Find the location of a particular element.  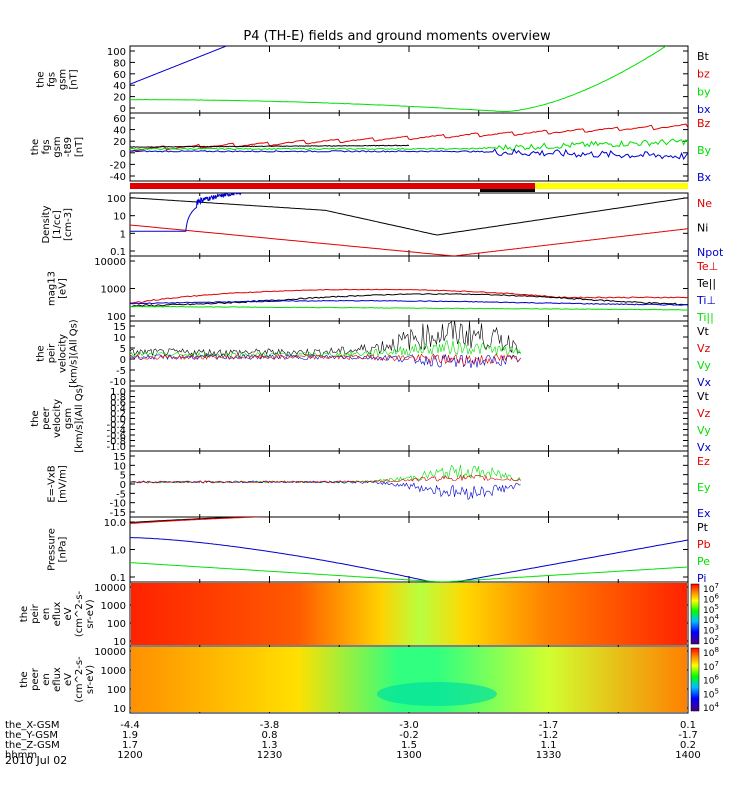

colorbar-label: 10⁴ is located at coordinates (711, 707).